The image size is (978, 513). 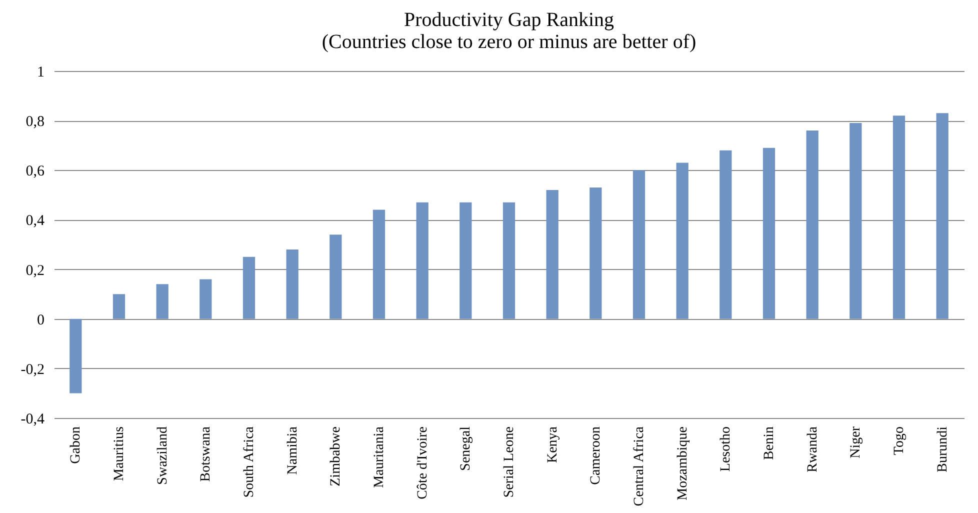 What do you see at coordinates (35, 221) in the screenshot?
I see `y-tick-label: 0,4` at bounding box center [35, 221].